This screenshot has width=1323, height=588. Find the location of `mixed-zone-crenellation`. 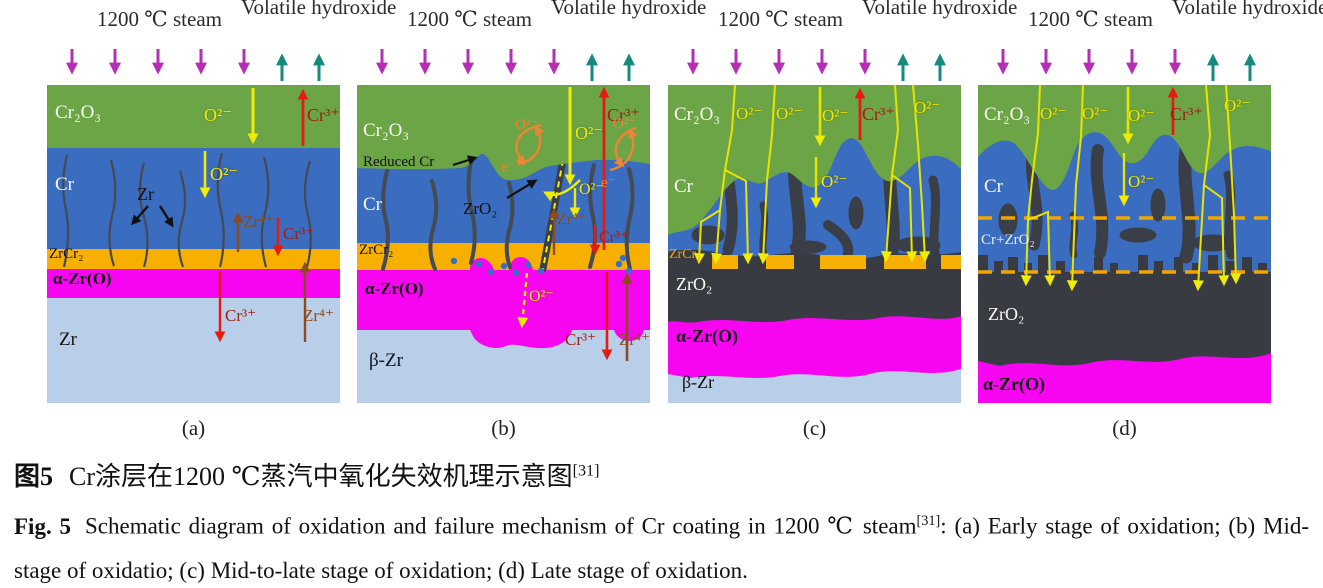

mixed-zone-crenellation is located at coordinates (1122, 264).